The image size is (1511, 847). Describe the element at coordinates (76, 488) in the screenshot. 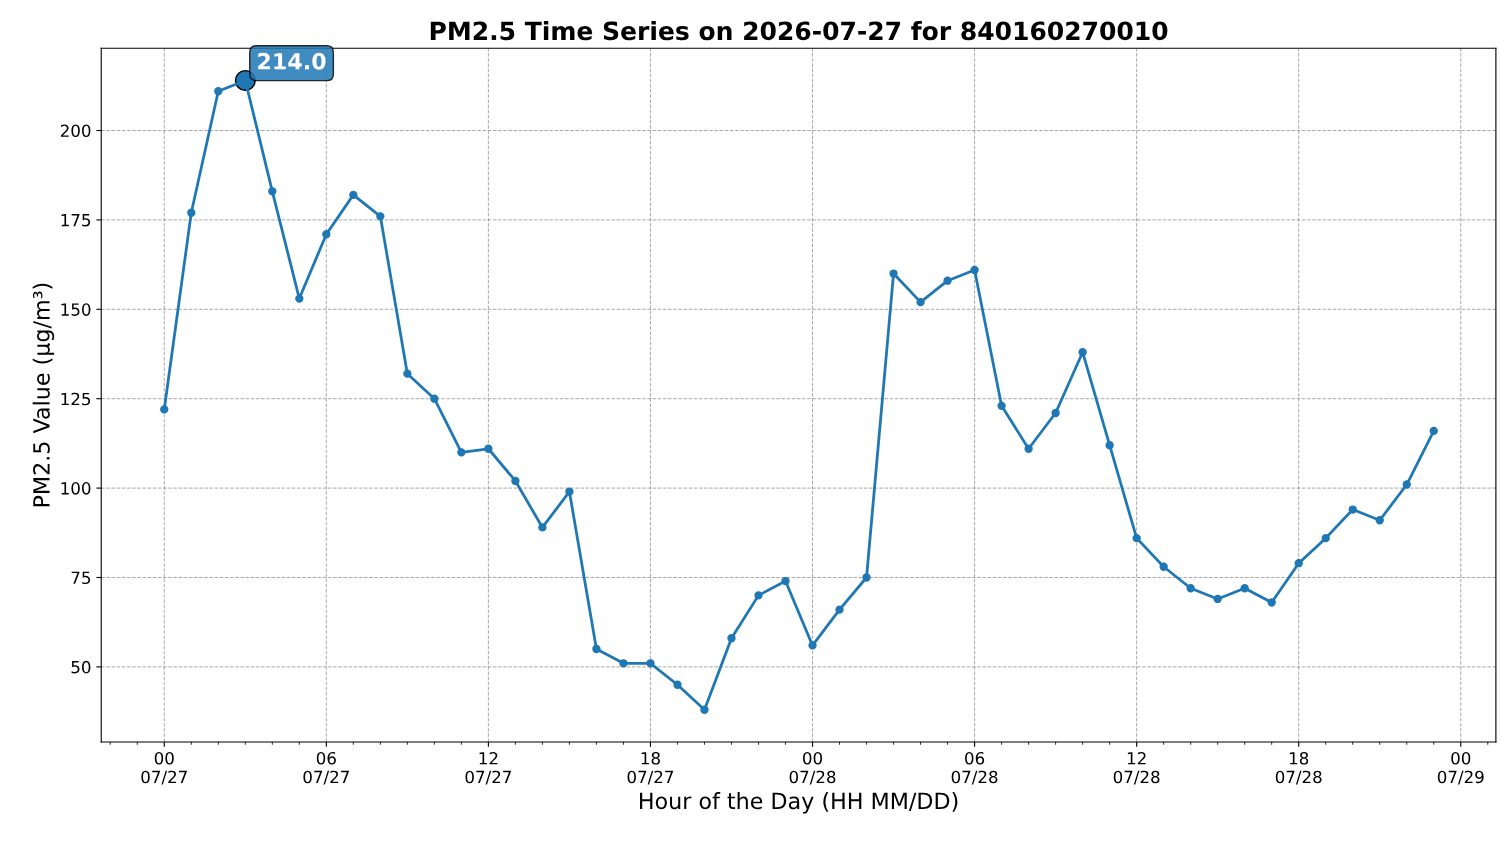

I see `y-tick-label: 100` at that location.